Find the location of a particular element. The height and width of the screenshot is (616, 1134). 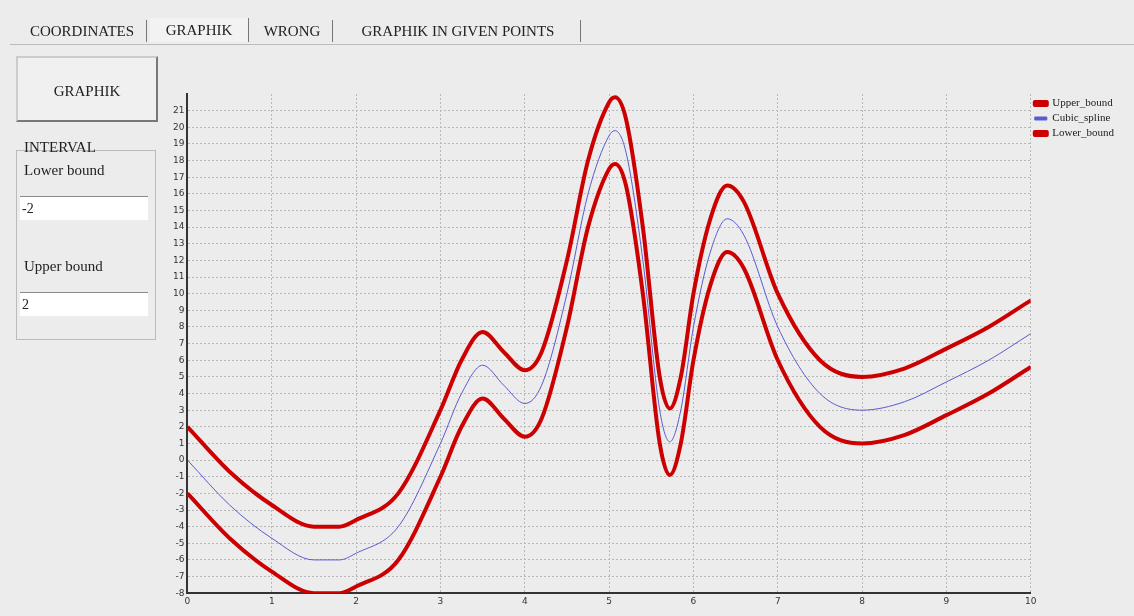

legend-label: Upper_bound is located at coordinates (1083, 102).